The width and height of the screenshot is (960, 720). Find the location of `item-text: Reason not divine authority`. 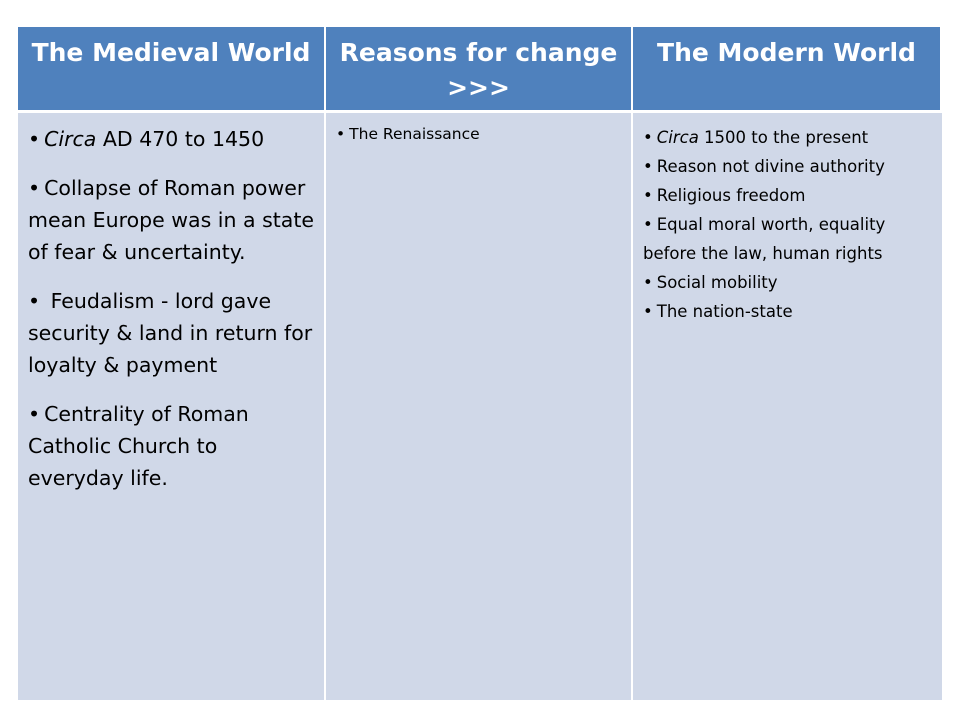

item-text: Reason not divine authority is located at coordinates (770, 166).